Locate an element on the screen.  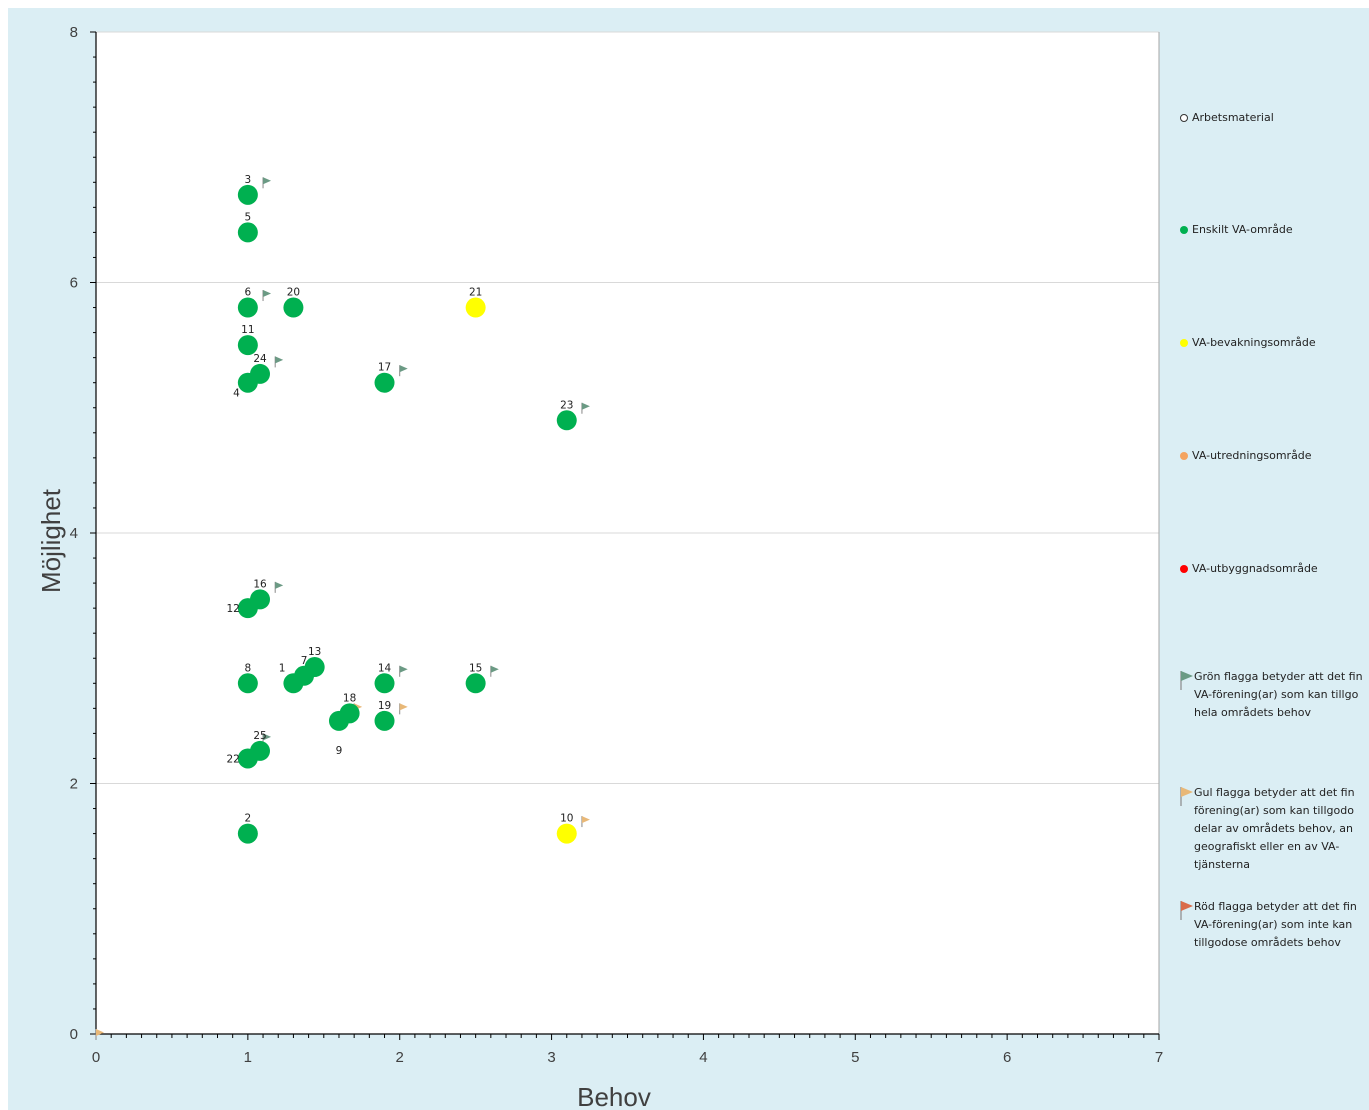
legend-item: VA-utbyggnadsområde is located at coordinates (1249, 568).